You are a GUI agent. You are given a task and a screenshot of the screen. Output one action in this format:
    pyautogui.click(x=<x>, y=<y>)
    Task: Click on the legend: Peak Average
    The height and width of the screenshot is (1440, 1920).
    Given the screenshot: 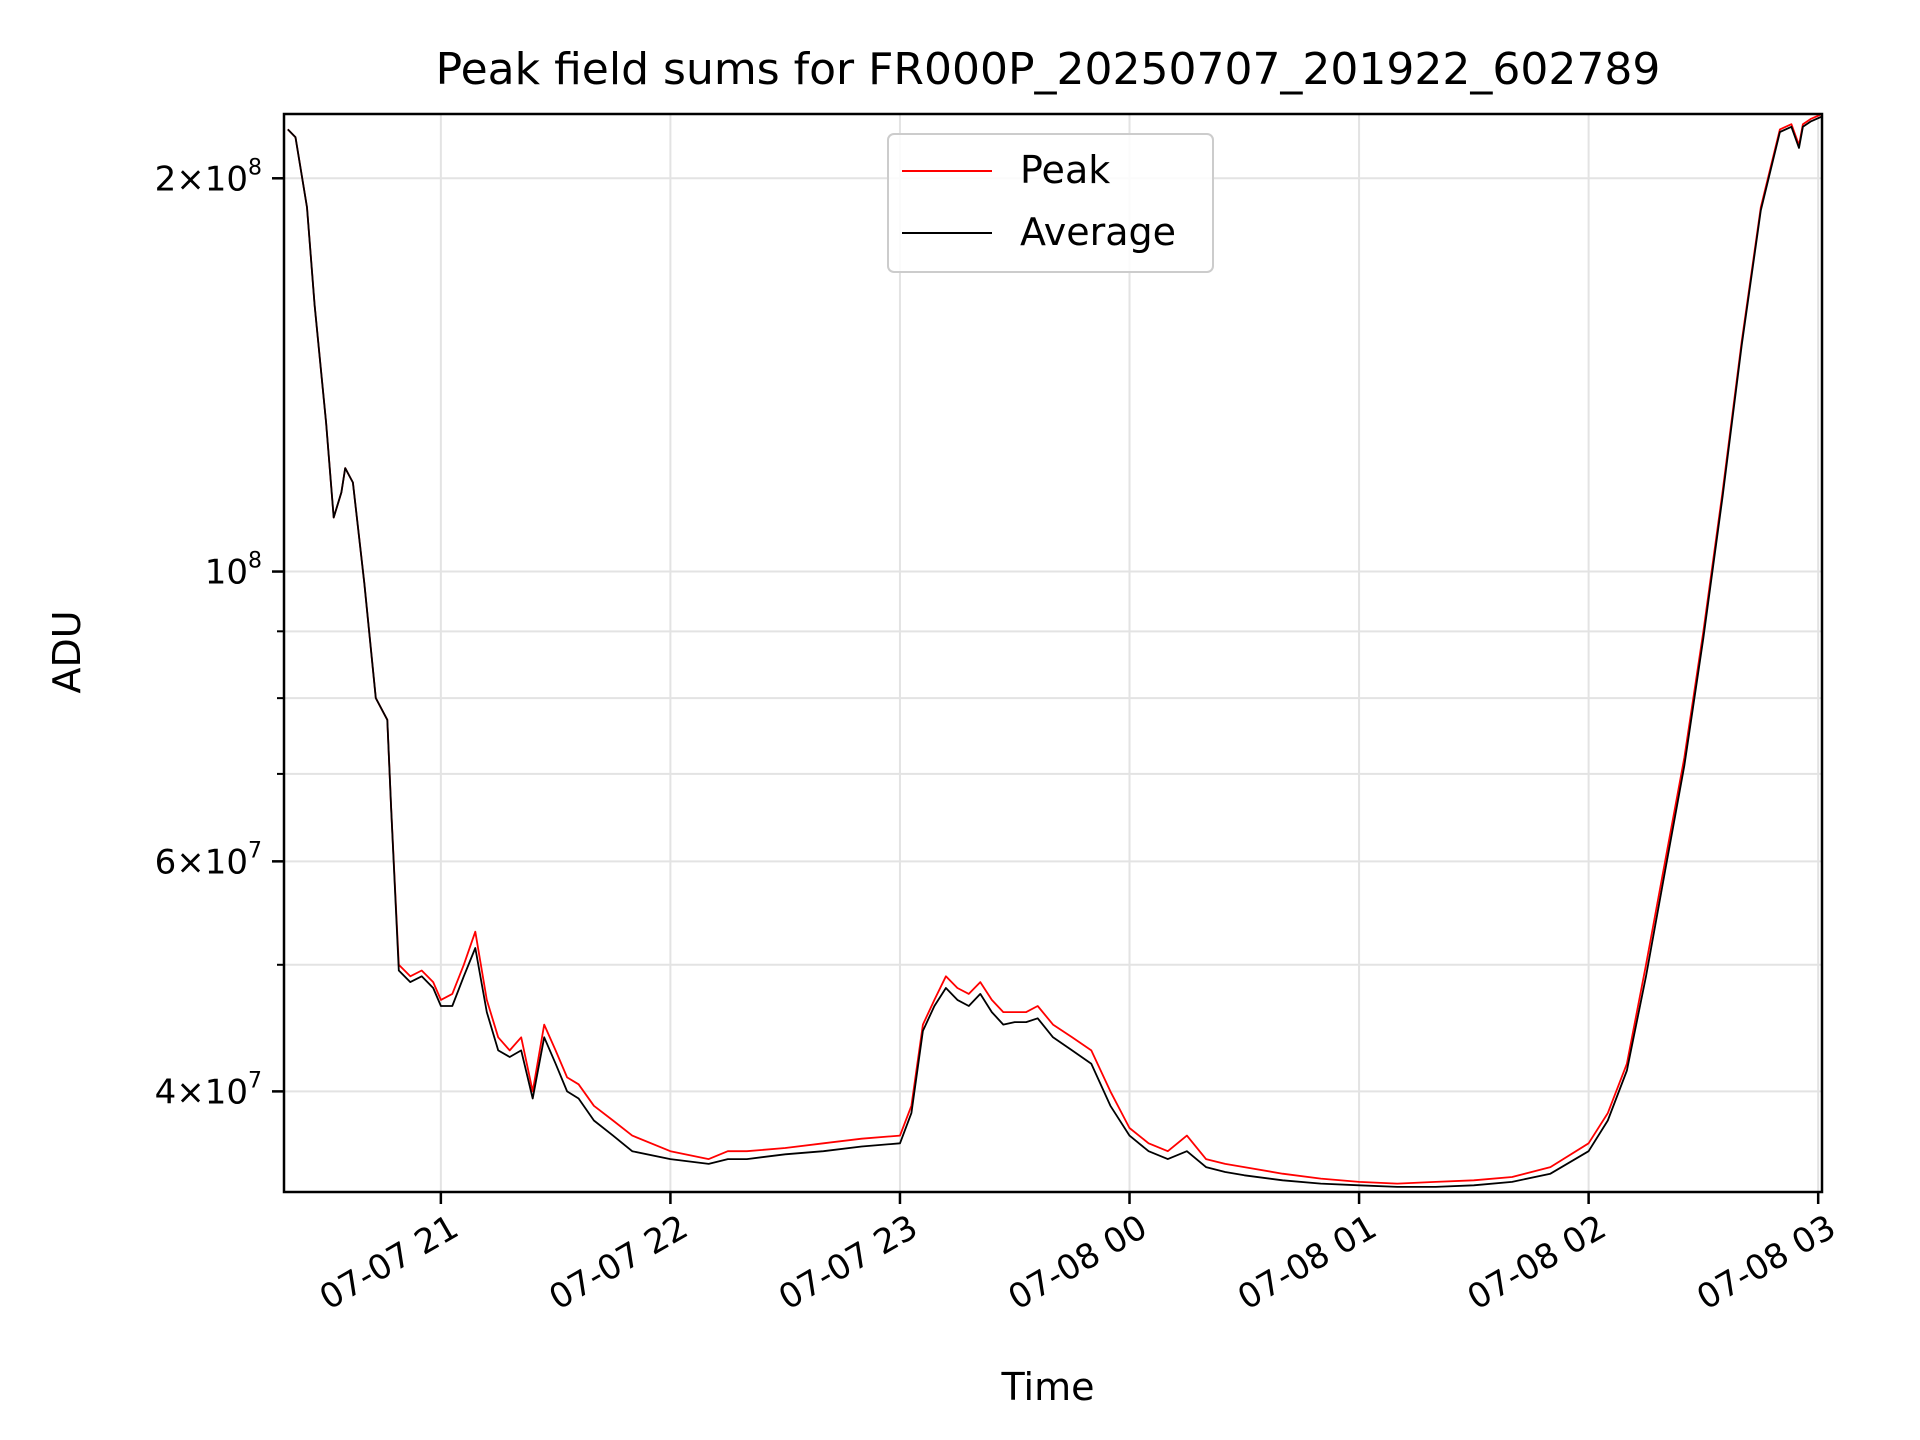 What is the action you would take?
    pyautogui.click(x=1050, y=203)
    